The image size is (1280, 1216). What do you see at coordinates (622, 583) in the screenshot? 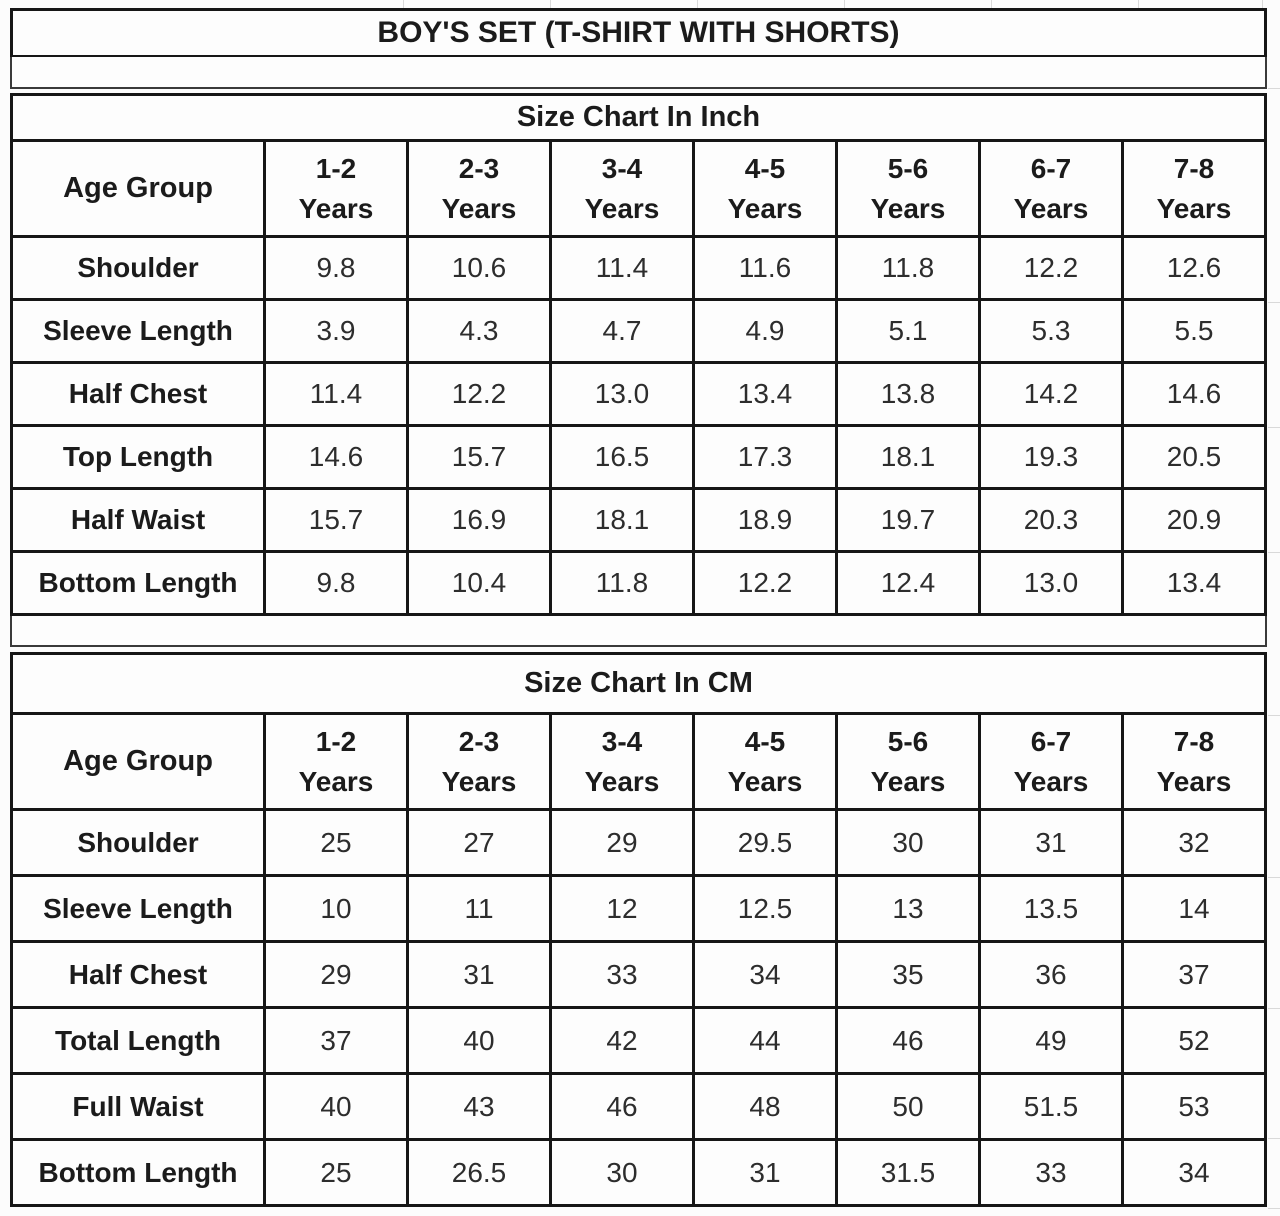
I see `size-value-cell: 11.8` at bounding box center [622, 583].